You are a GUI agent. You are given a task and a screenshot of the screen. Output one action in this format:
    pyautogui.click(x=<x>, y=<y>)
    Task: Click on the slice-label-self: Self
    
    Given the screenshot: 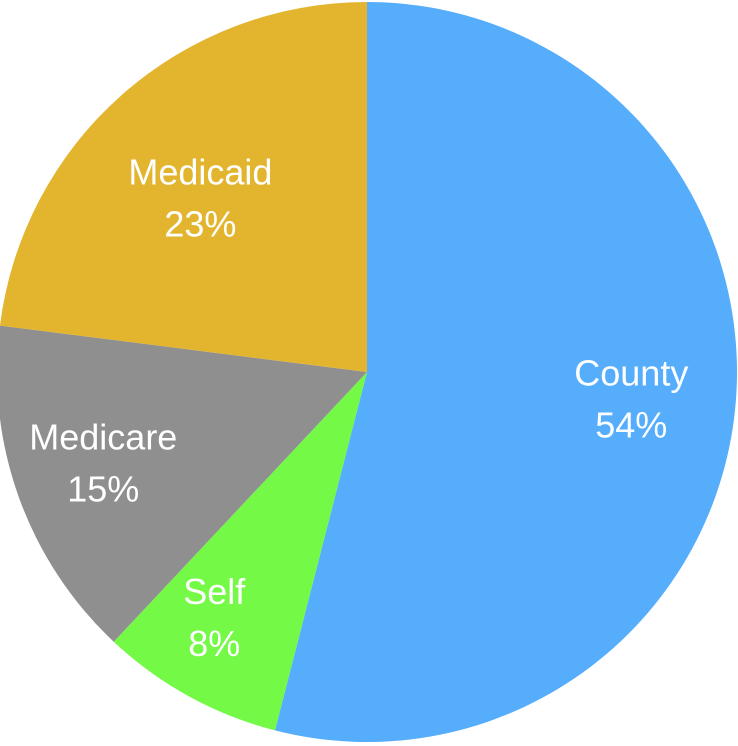 What is the action you would take?
    pyautogui.click(x=214, y=591)
    